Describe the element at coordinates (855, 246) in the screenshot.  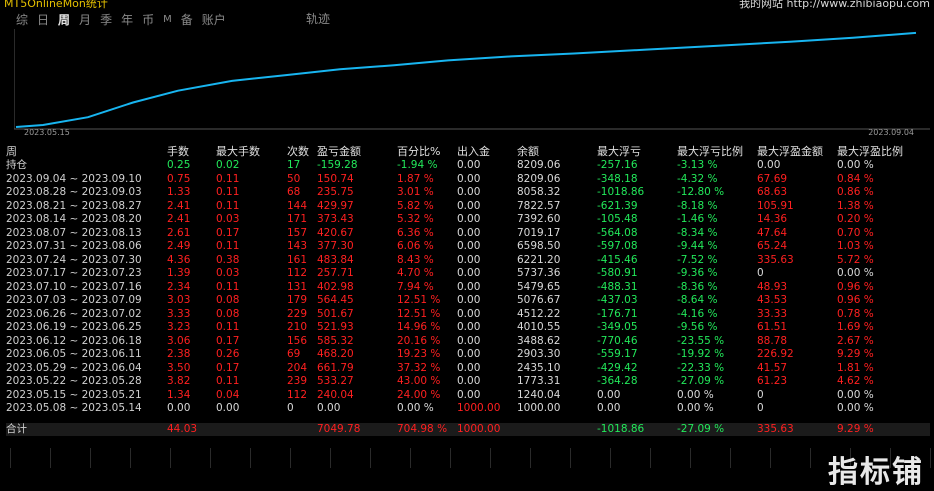
I see `cell: 1.03 %` at that location.